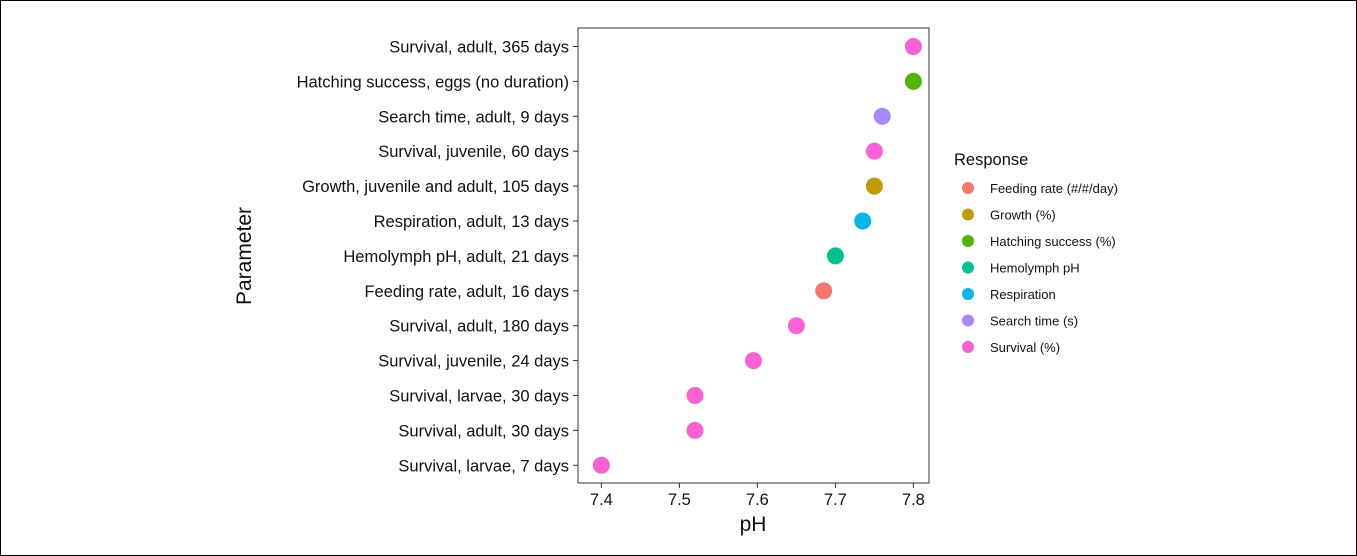 The image size is (1357, 556). I want to click on x-tick-label: 7.6, so click(757, 500).